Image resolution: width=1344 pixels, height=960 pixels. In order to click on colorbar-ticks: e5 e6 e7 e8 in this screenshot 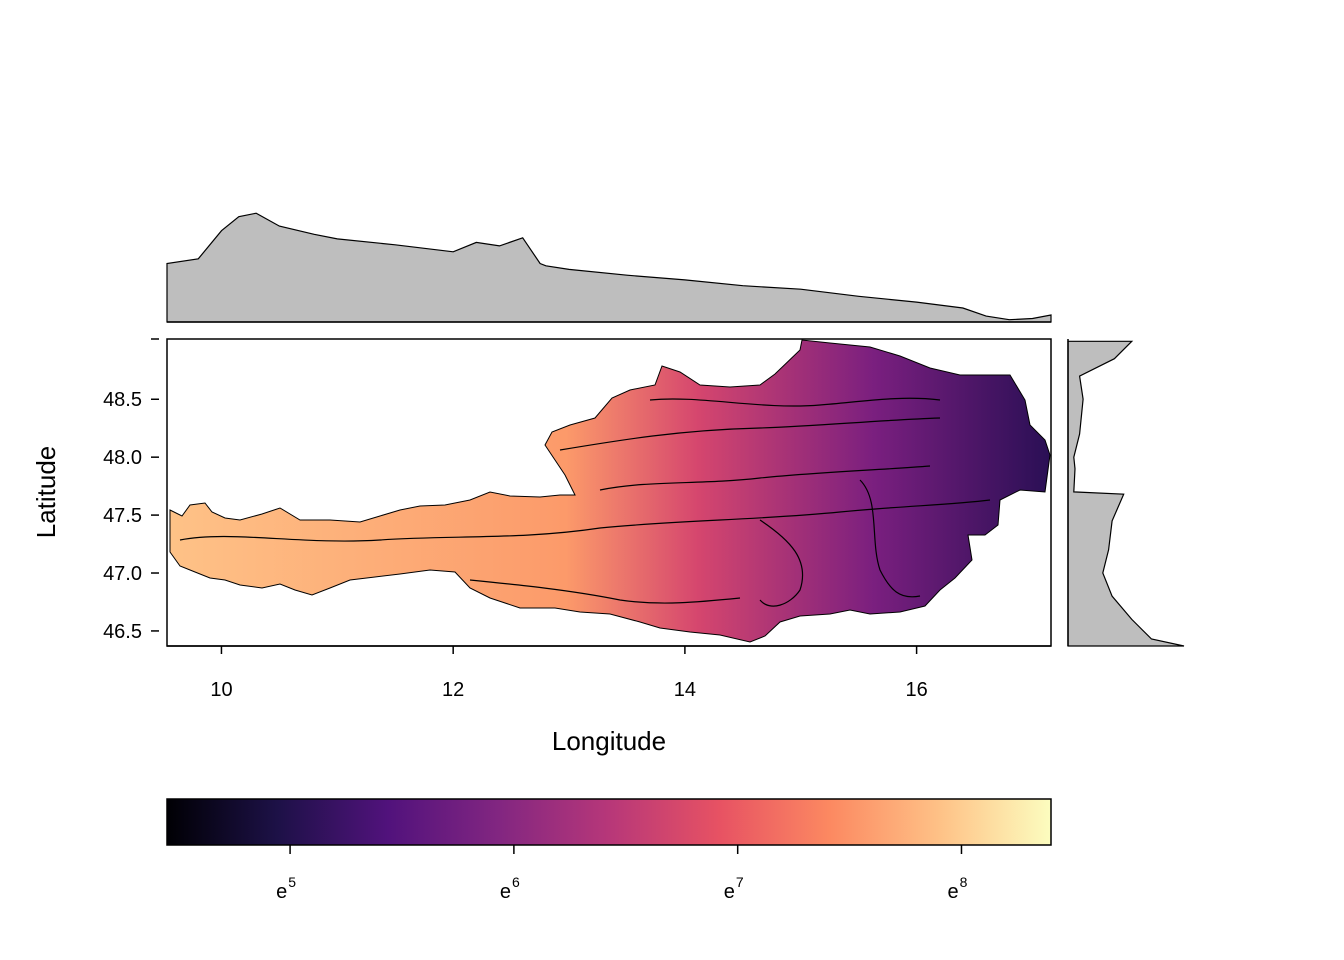, I will do `click(622, 874)`.